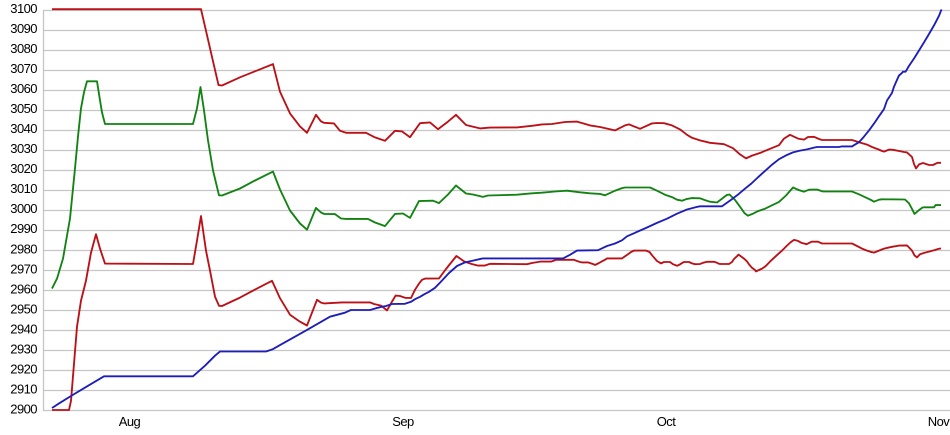 Image resolution: width=950 pixels, height=435 pixels. What do you see at coordinates (403, 421) in the screenshot?
I see `svg-text: Sep` at bounding box center [403, 421].